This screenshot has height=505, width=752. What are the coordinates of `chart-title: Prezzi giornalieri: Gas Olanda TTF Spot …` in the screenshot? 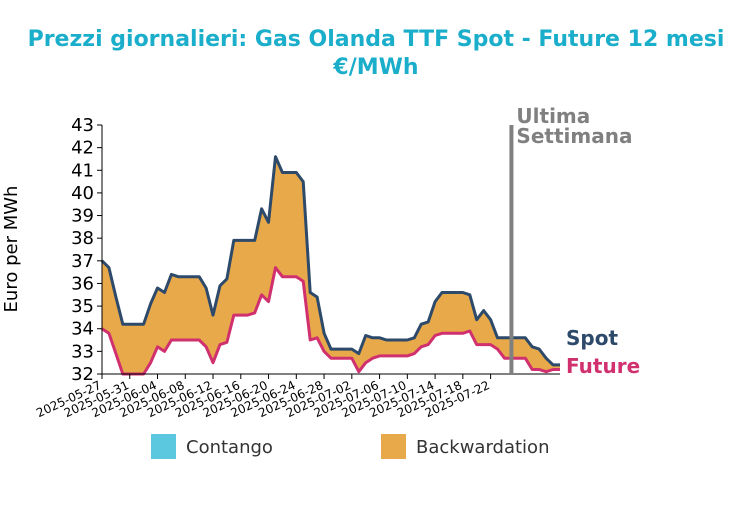 It's located at (376, 39).